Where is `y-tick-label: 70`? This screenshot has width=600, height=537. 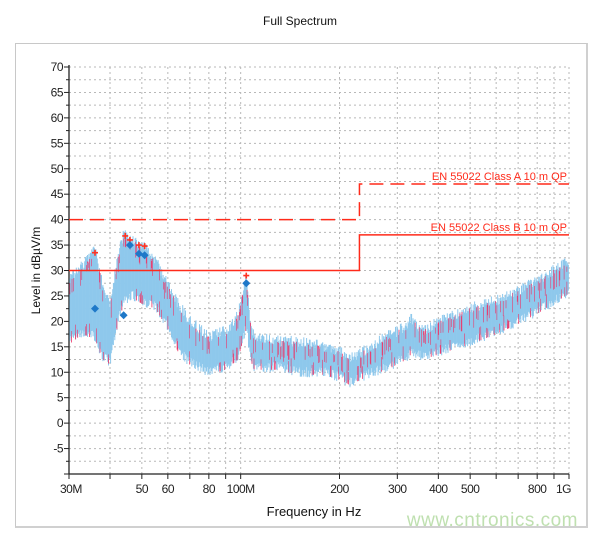 y-tick-label: 70 is located at coordinates (57, 67).